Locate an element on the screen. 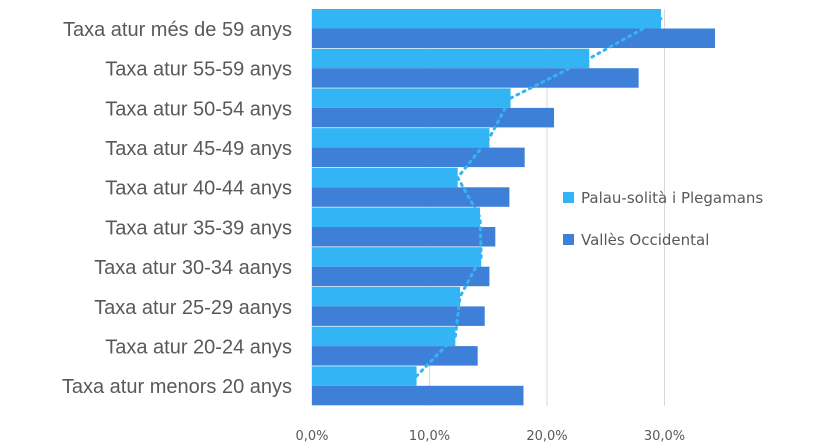  category-label: Taxa atur 50-54 anys is located at coordinates (198, 109).